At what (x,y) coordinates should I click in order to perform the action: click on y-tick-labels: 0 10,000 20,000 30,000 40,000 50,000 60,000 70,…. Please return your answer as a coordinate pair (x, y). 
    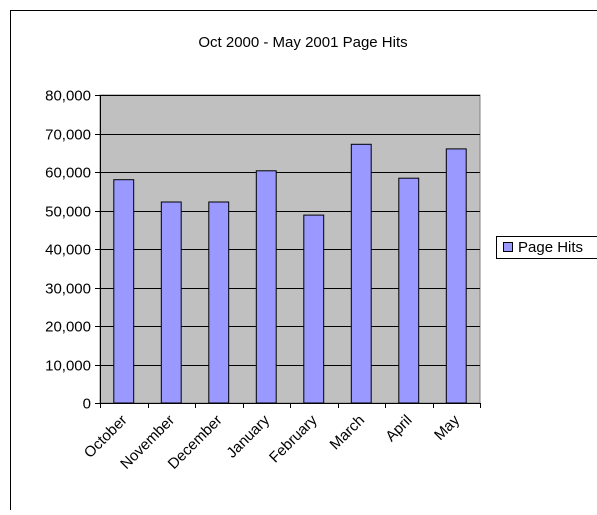
    Looking at the image, I should click on (68, 250).